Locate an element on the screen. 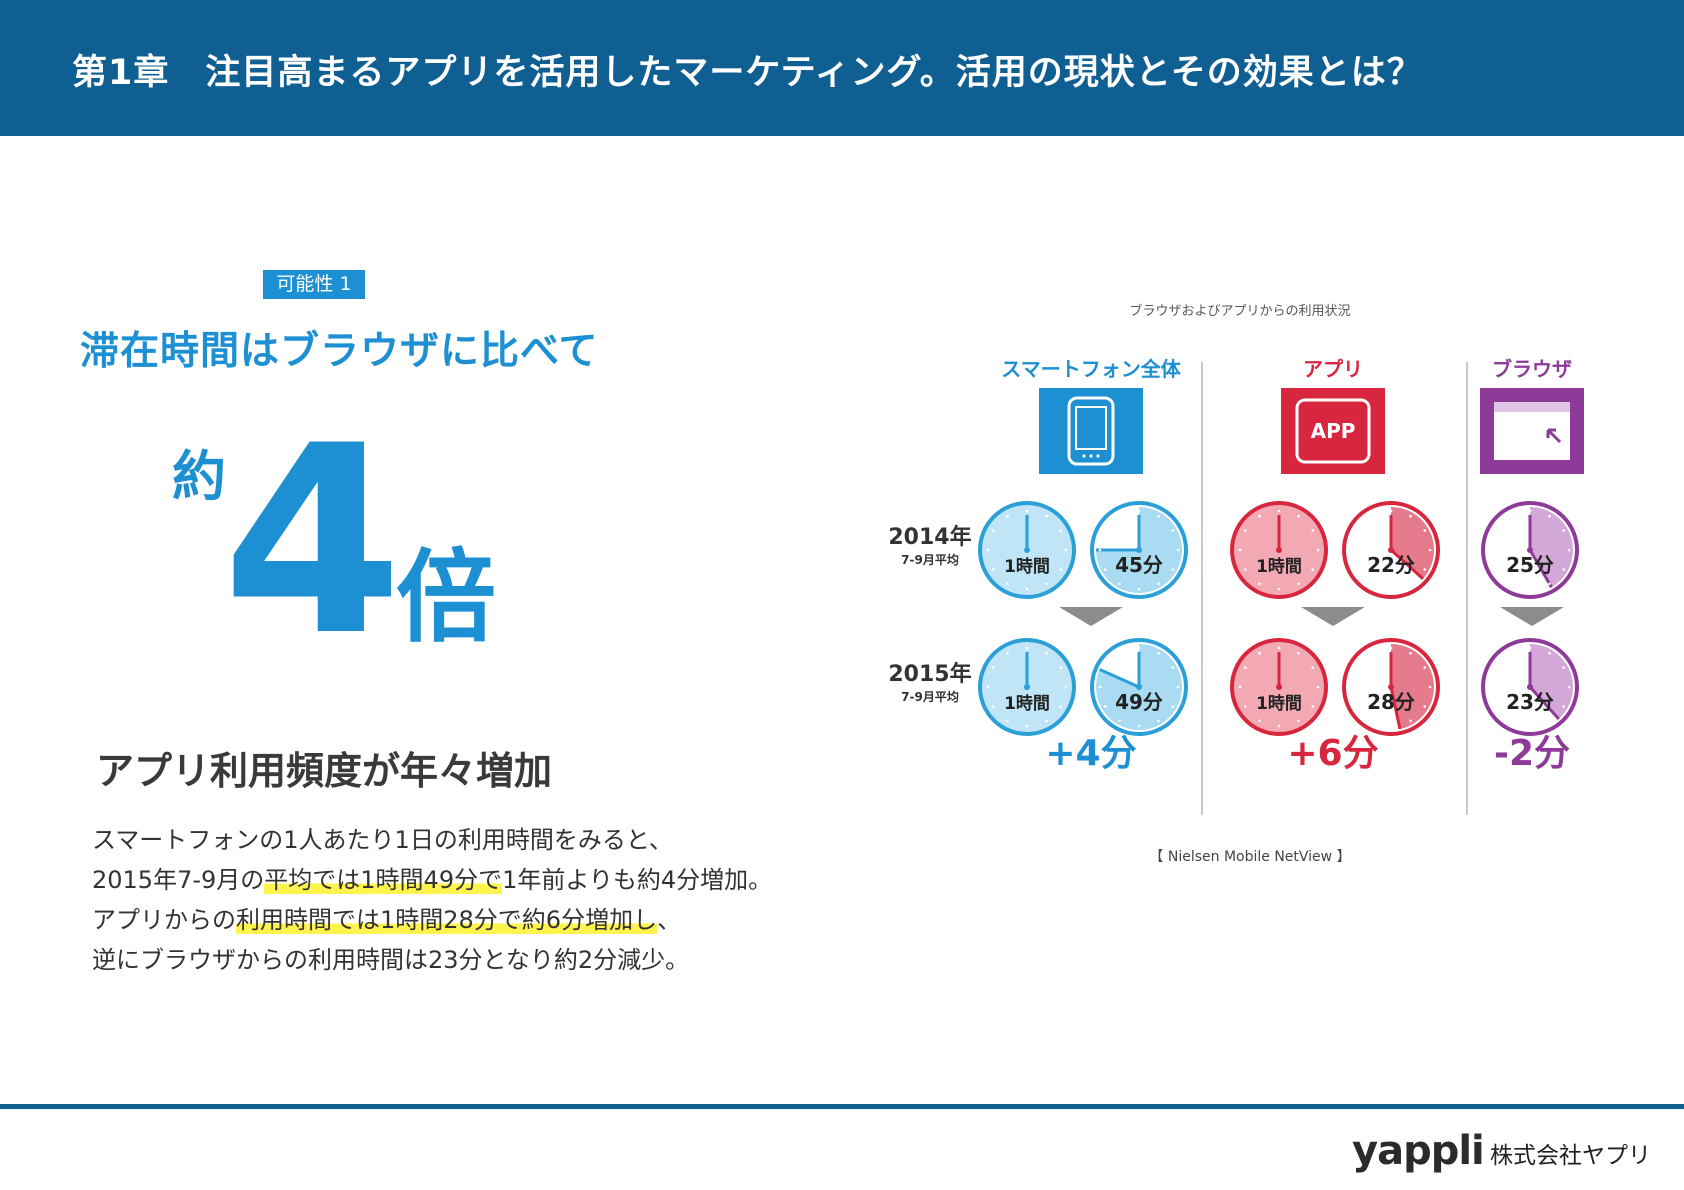 Image resolution: width=1684 pixels, height=1190 pixels. change-label: +4分 is located at coordinates (1090, 753).